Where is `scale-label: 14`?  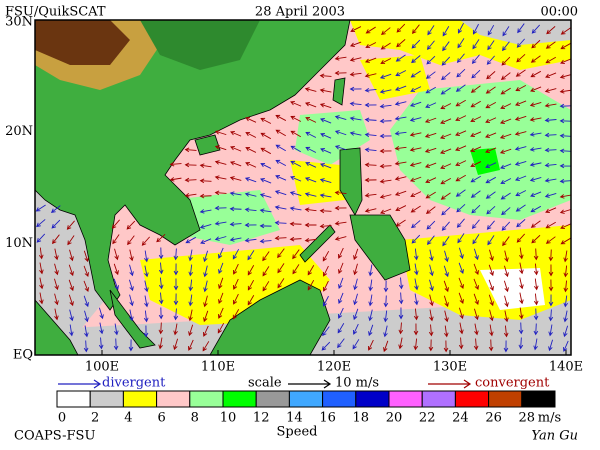
scale-label: 14 is located at coordinates (294, 418).